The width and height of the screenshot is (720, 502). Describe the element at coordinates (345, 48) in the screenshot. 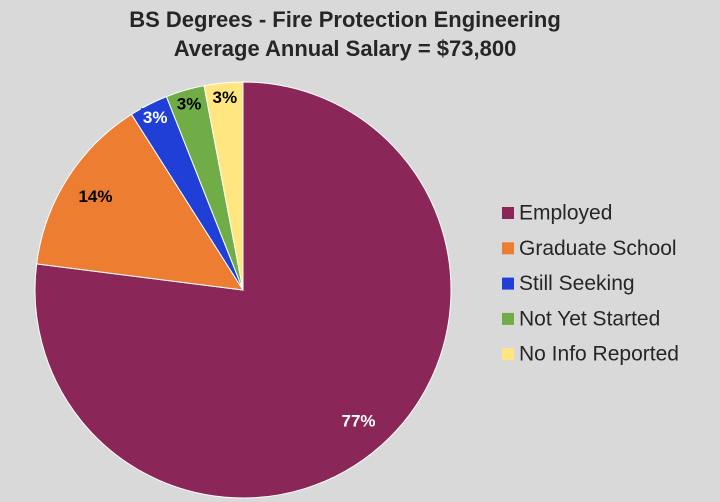

I see `chart-subtitle: Average Annual Salary = $73,800` at that location.